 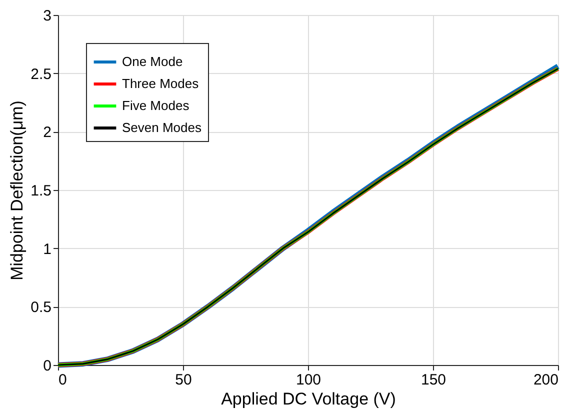 I want to click on y-tick-label: 2.5, so click(x=41, y=74).